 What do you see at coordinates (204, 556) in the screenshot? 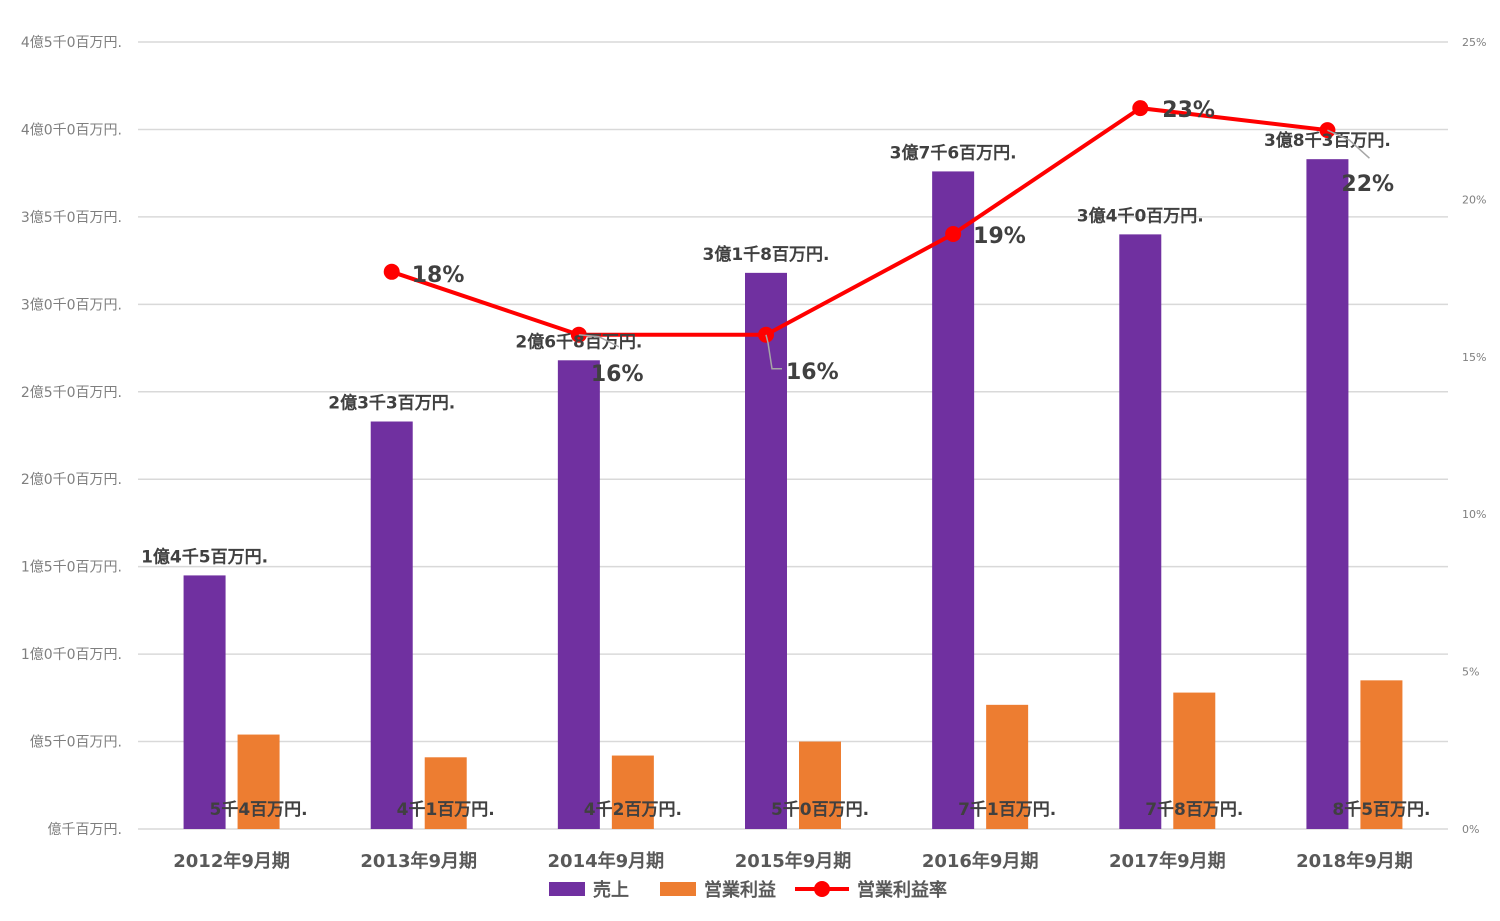
I see `data-label-sales: 1億4千5百万円.` at bounding box center [204, 556].